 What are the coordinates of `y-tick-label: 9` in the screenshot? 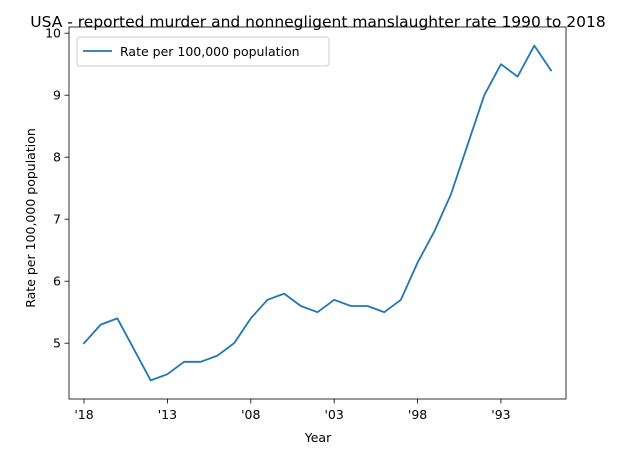 It's located at (57, 95).